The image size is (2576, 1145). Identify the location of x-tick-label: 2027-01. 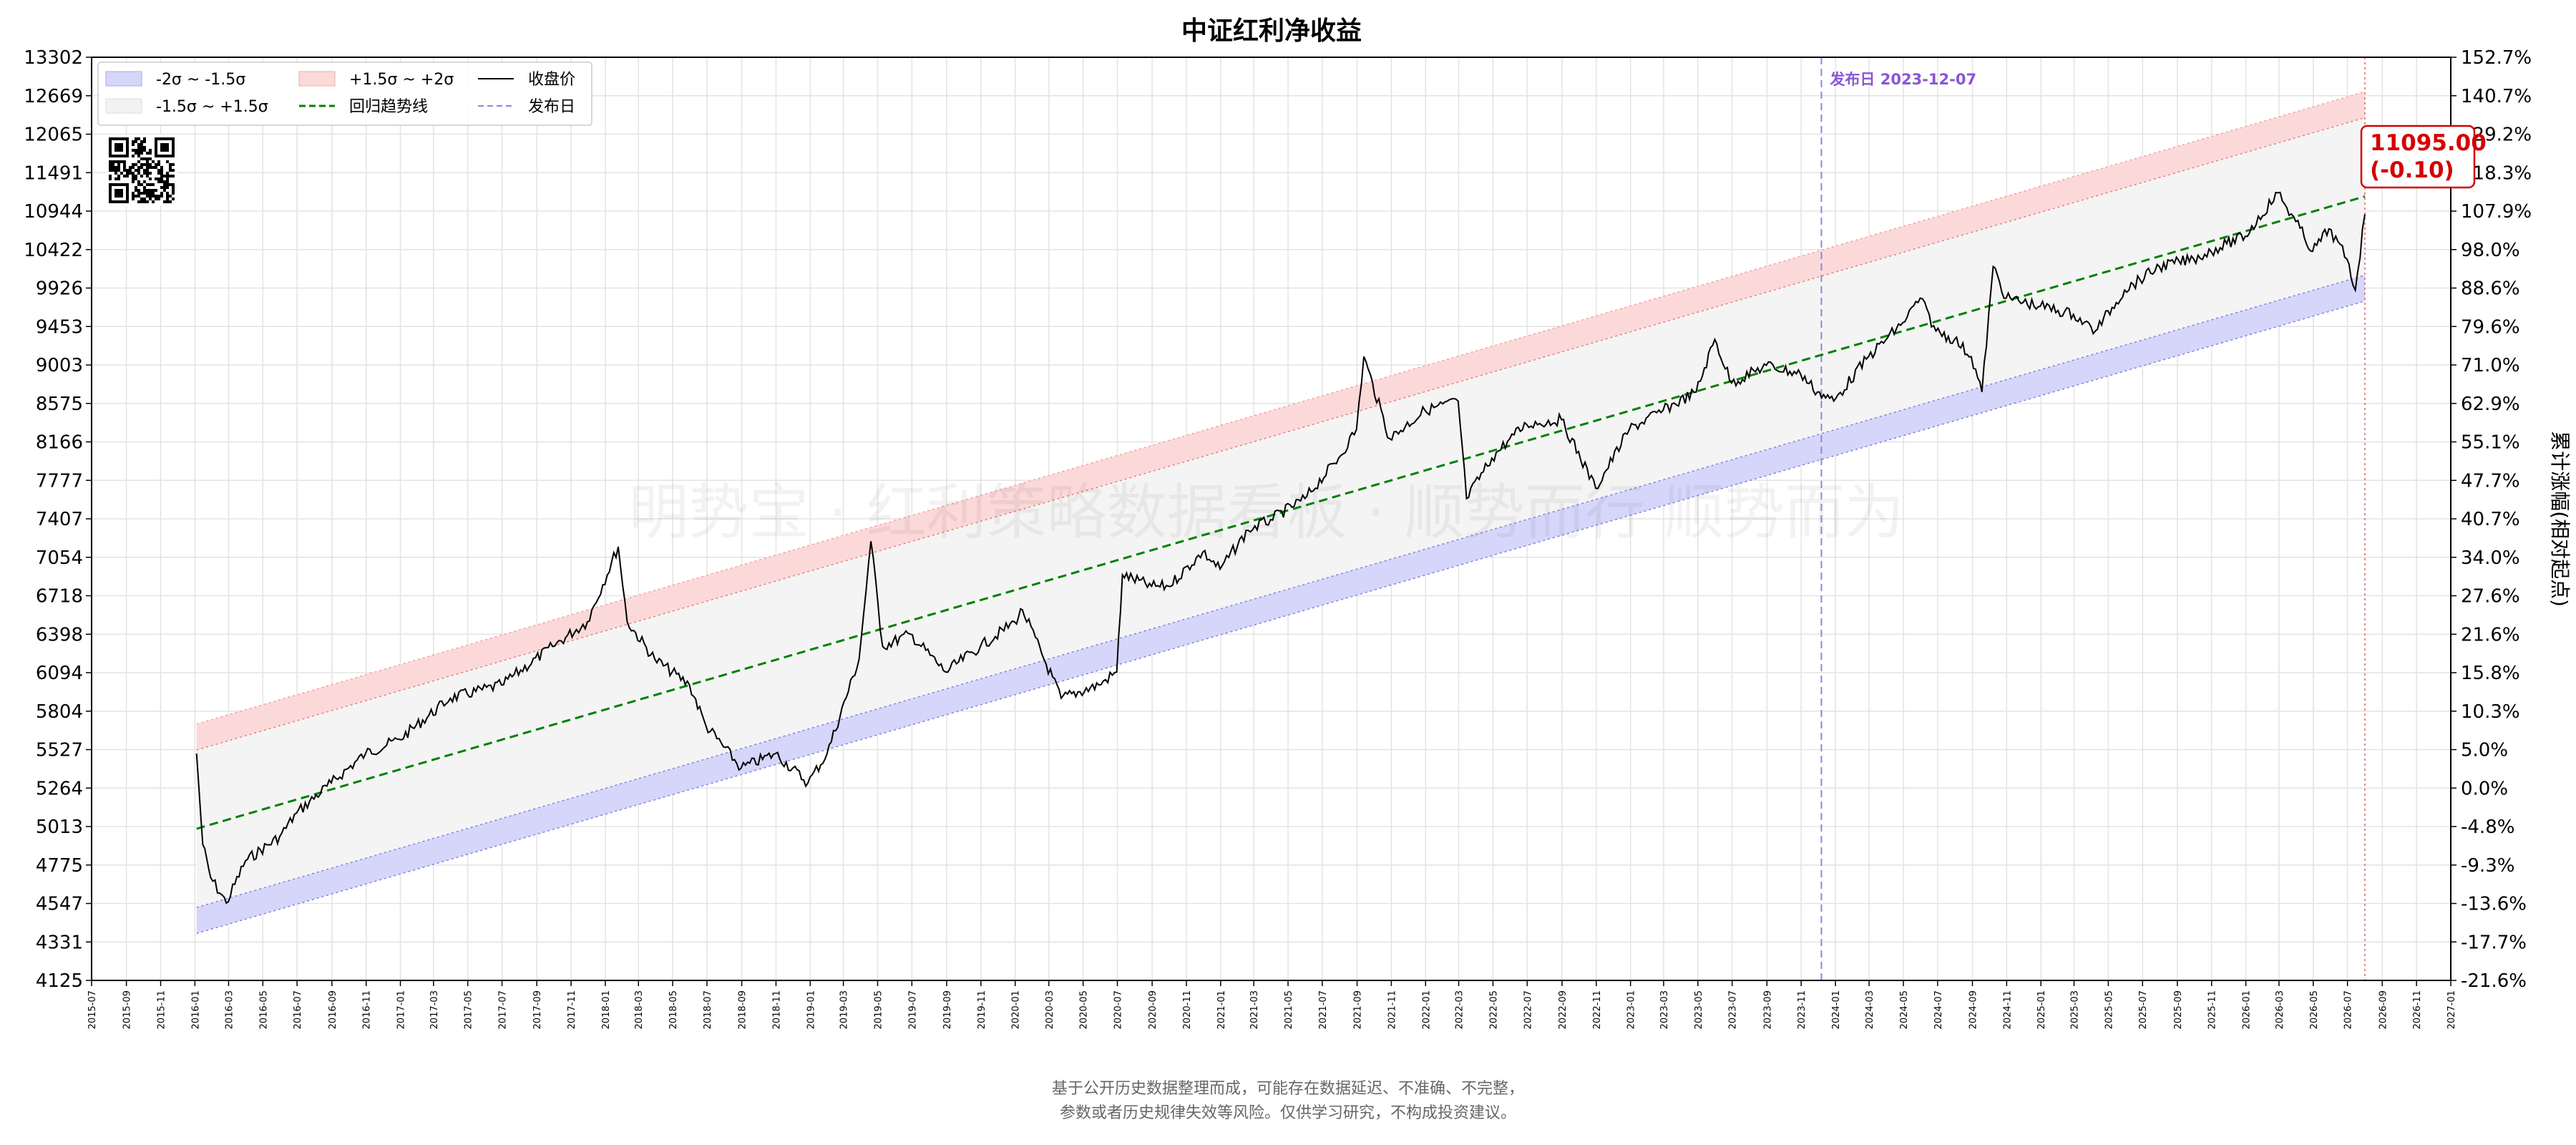
(2451, 1009).